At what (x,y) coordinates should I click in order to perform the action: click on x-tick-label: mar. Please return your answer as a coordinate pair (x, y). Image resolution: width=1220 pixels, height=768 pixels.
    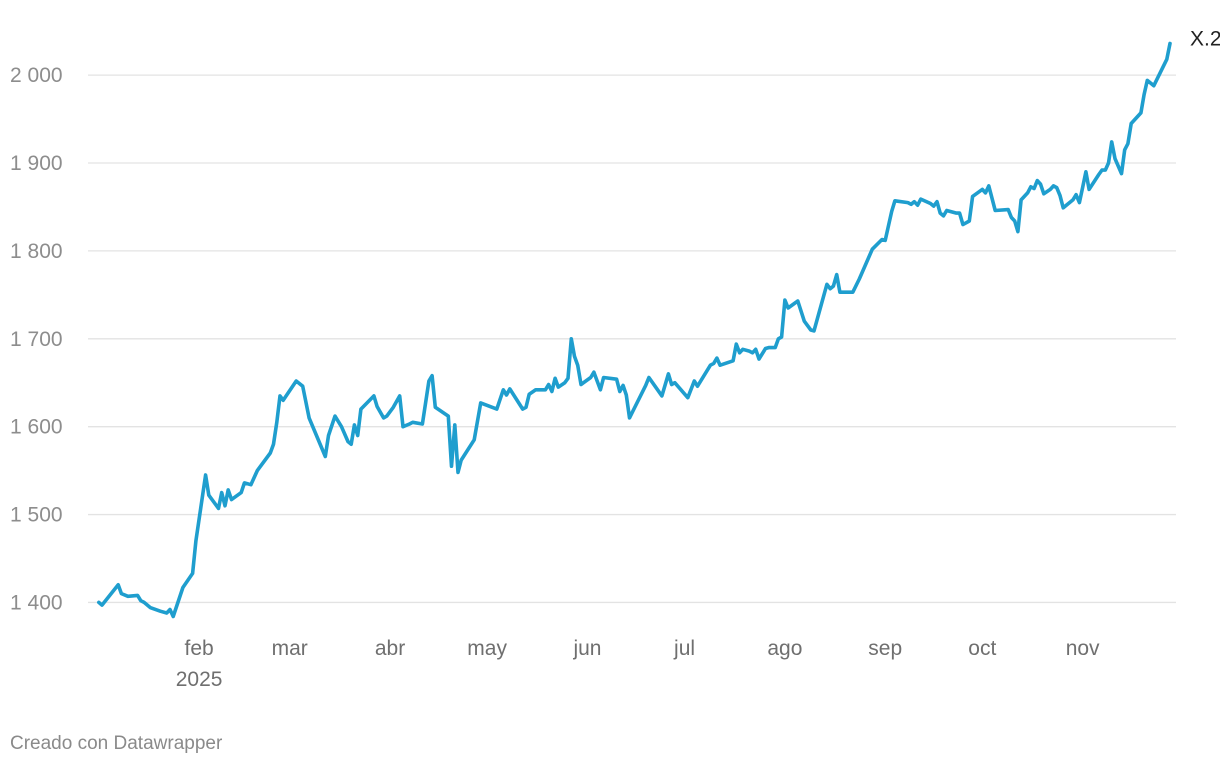
    Looking at the image, I should click on (290, 648).